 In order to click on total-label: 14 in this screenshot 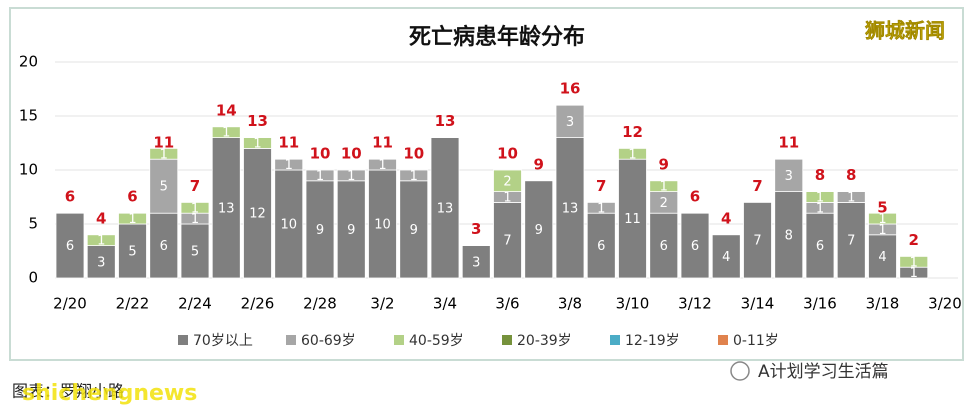, I will do `click(226, 110)`.